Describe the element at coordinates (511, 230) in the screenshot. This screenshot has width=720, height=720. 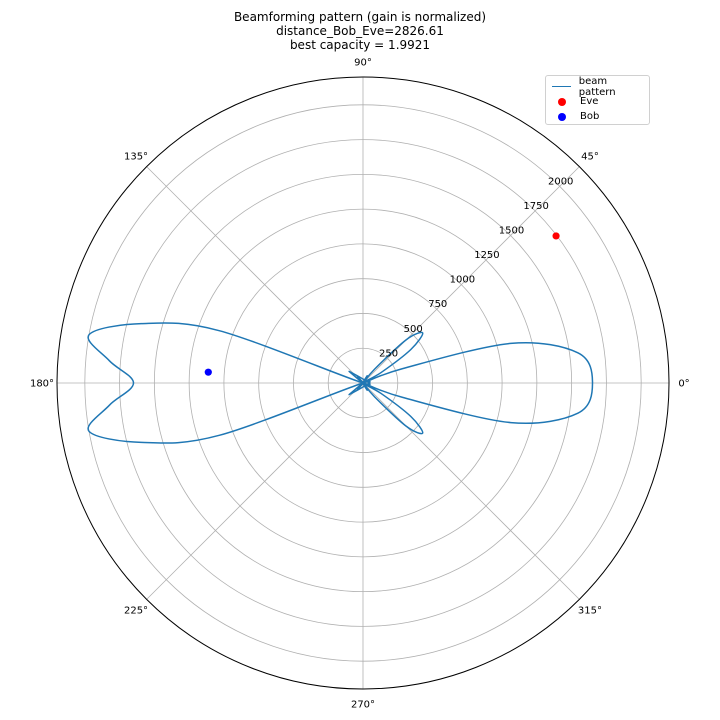
I see `radial-tick-label: 1500` at that location.